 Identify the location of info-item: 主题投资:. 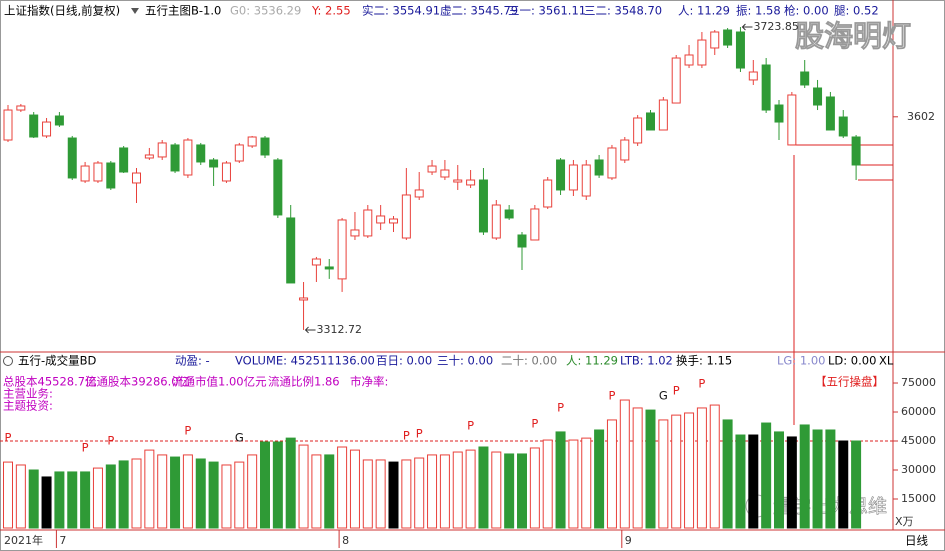
(28, 406).